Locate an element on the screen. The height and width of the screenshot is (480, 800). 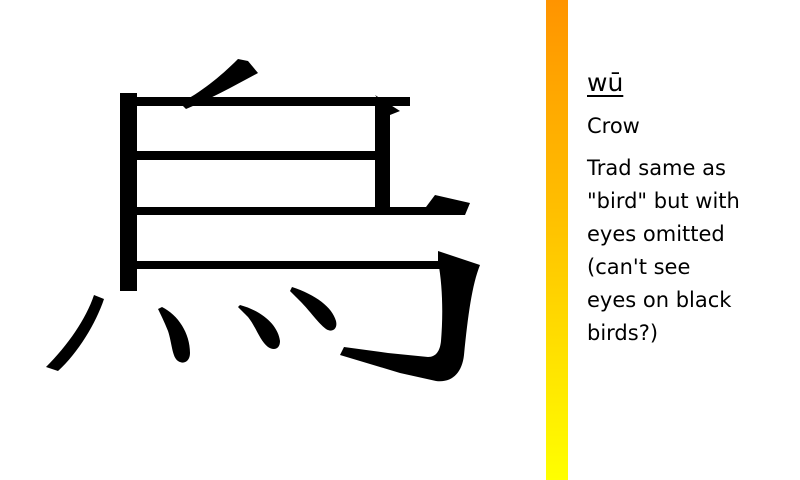
glyph-stroke-top-slash is located at coordinates (219, 84).